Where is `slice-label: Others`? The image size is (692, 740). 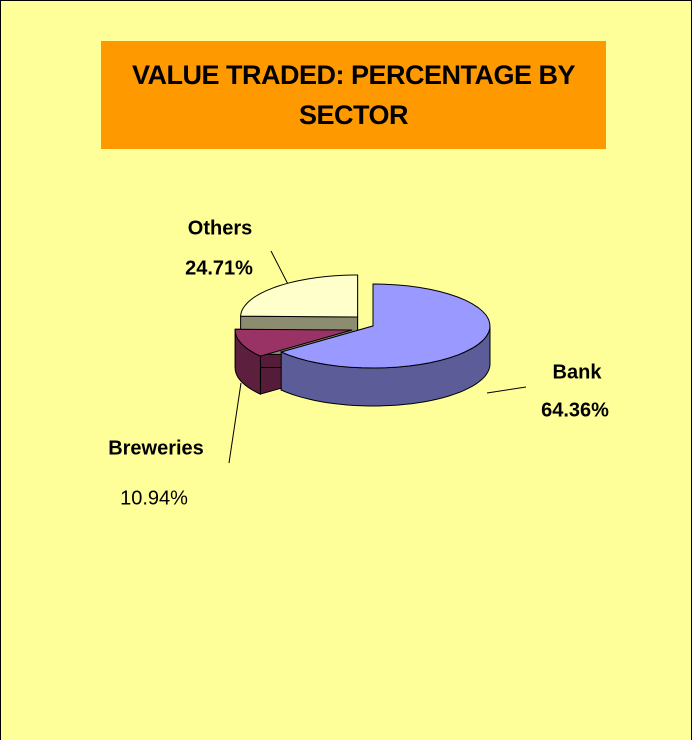 slice-label: Others is located at coordinates (220, 228).